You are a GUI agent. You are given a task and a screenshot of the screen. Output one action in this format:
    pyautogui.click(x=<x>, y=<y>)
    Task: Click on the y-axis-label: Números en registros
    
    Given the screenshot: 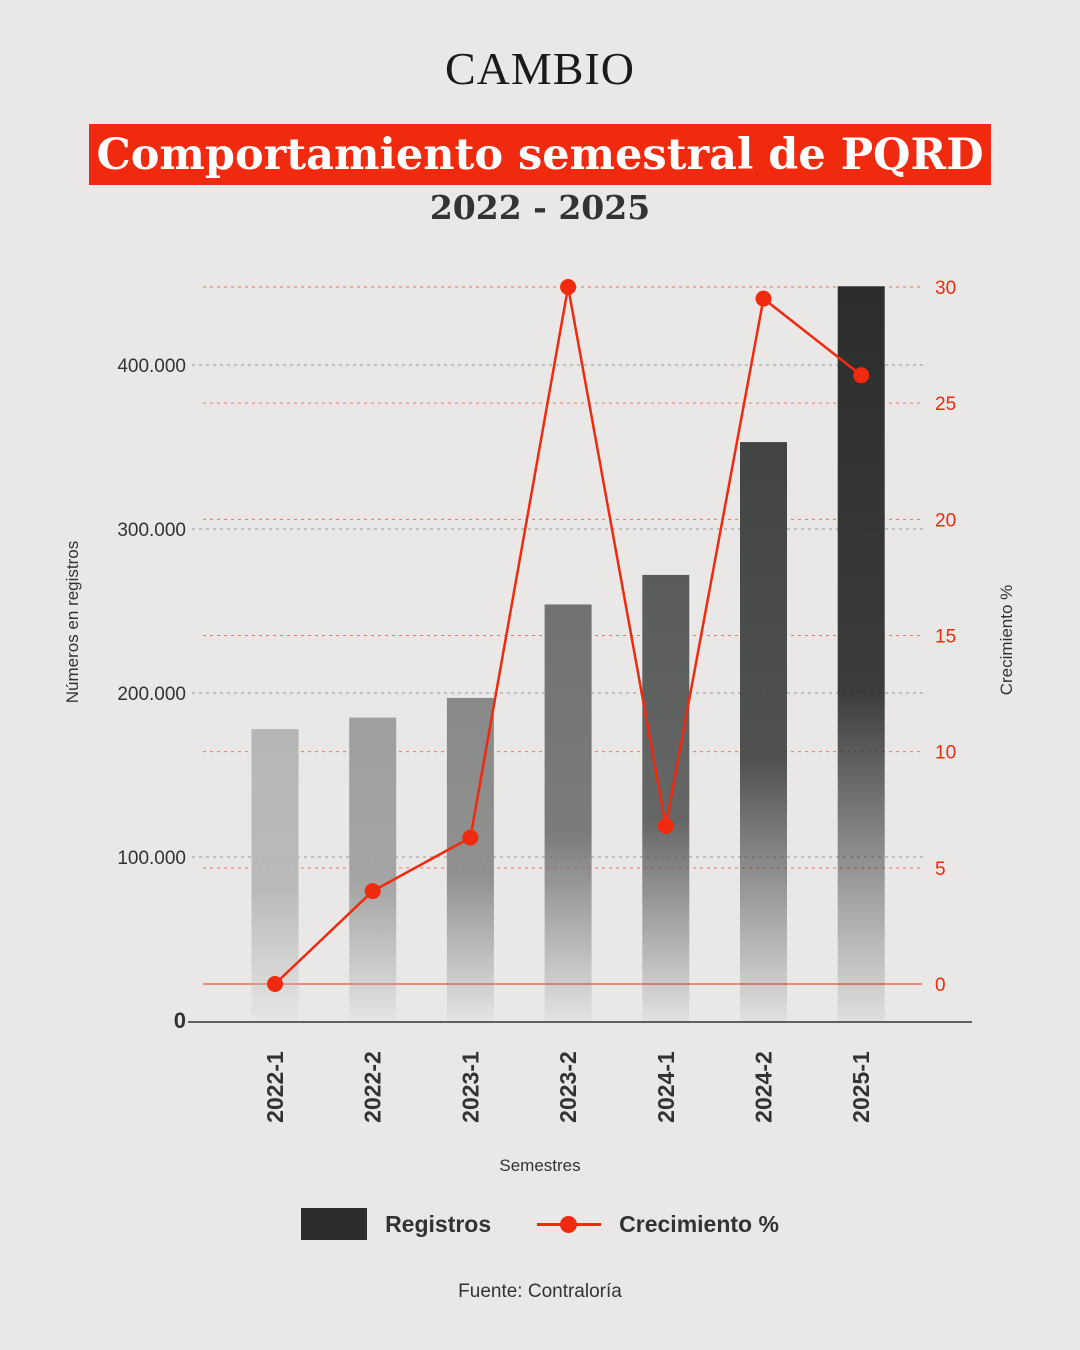 What is the action you would take?
    pyautogui.click(x=72, y=622)
    